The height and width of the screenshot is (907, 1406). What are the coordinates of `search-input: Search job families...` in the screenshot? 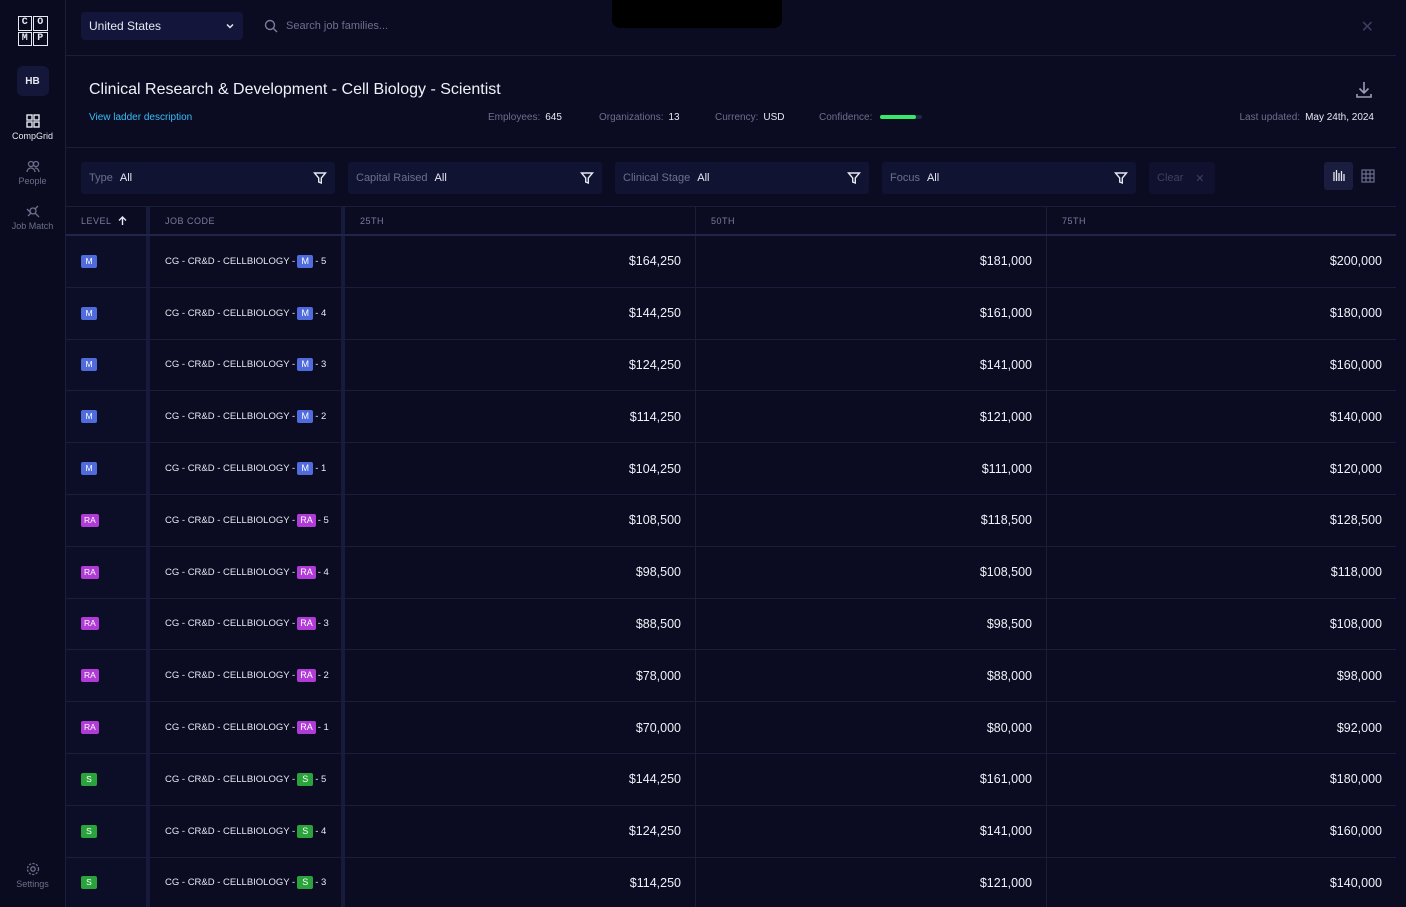 It's located at (337, 26).